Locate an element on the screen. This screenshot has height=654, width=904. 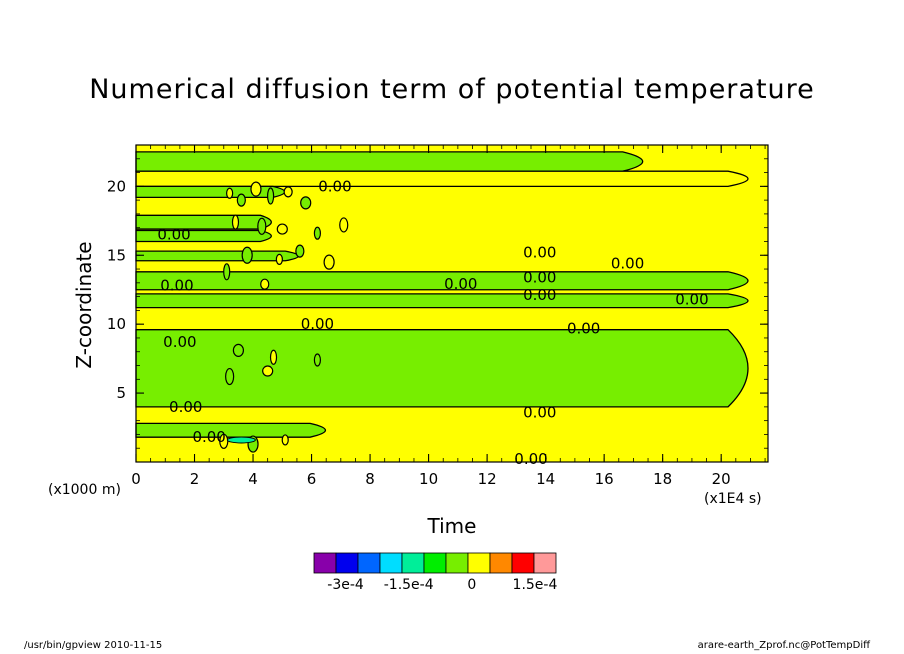
footer-command: /usr/bin/gpview 2010-11-15 is located at coordinates (93, 645).